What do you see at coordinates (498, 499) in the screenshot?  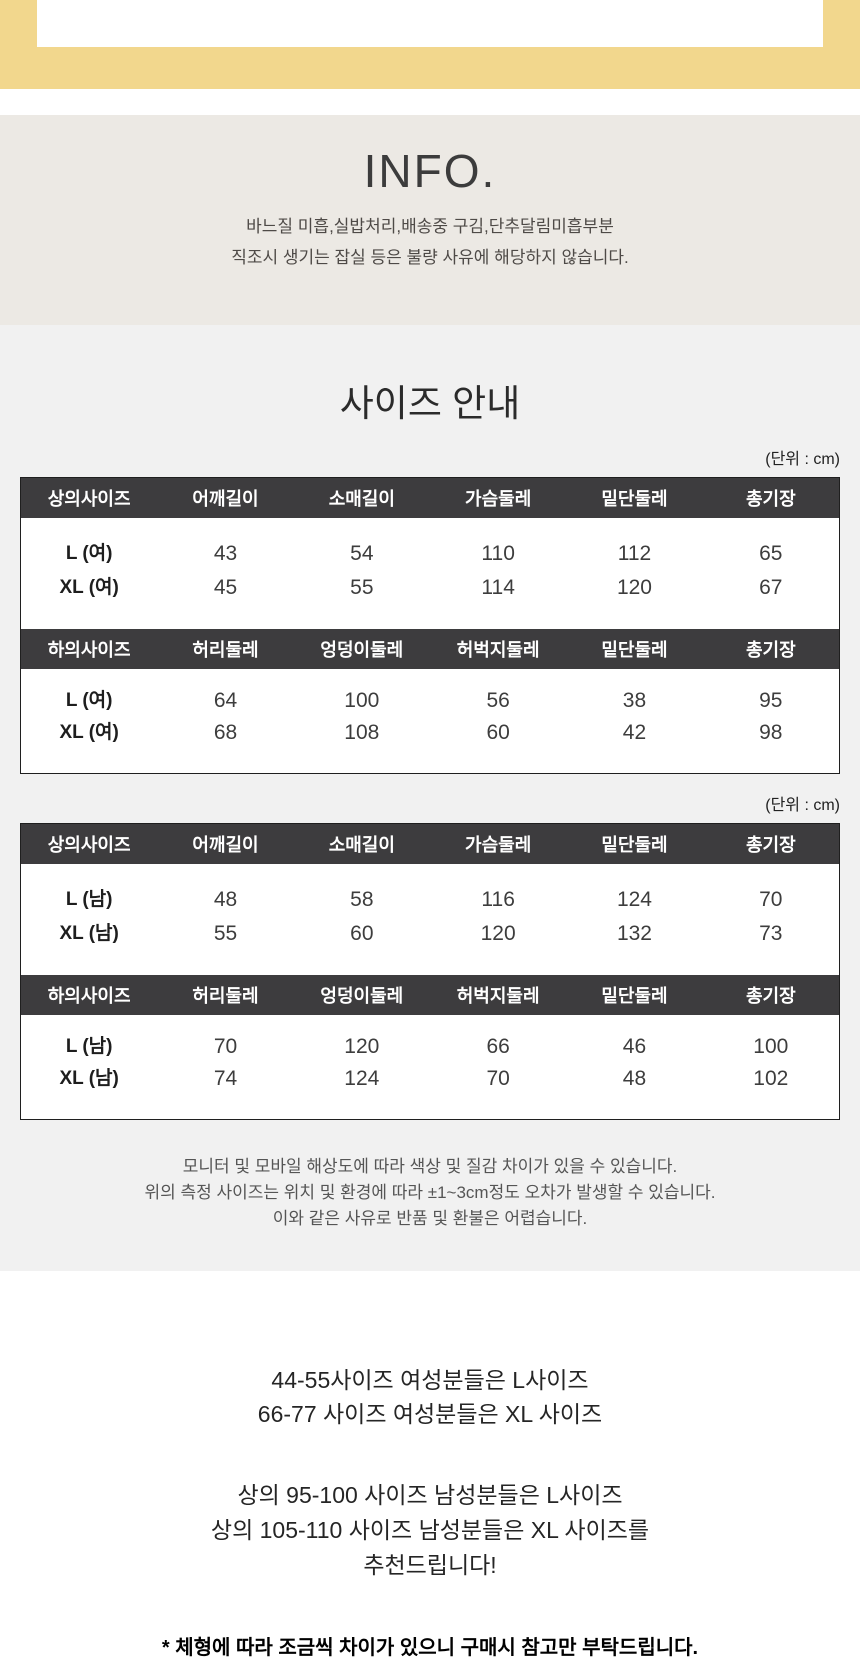 I see `column-header: 가슴둘레` at bounding box center [498, 499].